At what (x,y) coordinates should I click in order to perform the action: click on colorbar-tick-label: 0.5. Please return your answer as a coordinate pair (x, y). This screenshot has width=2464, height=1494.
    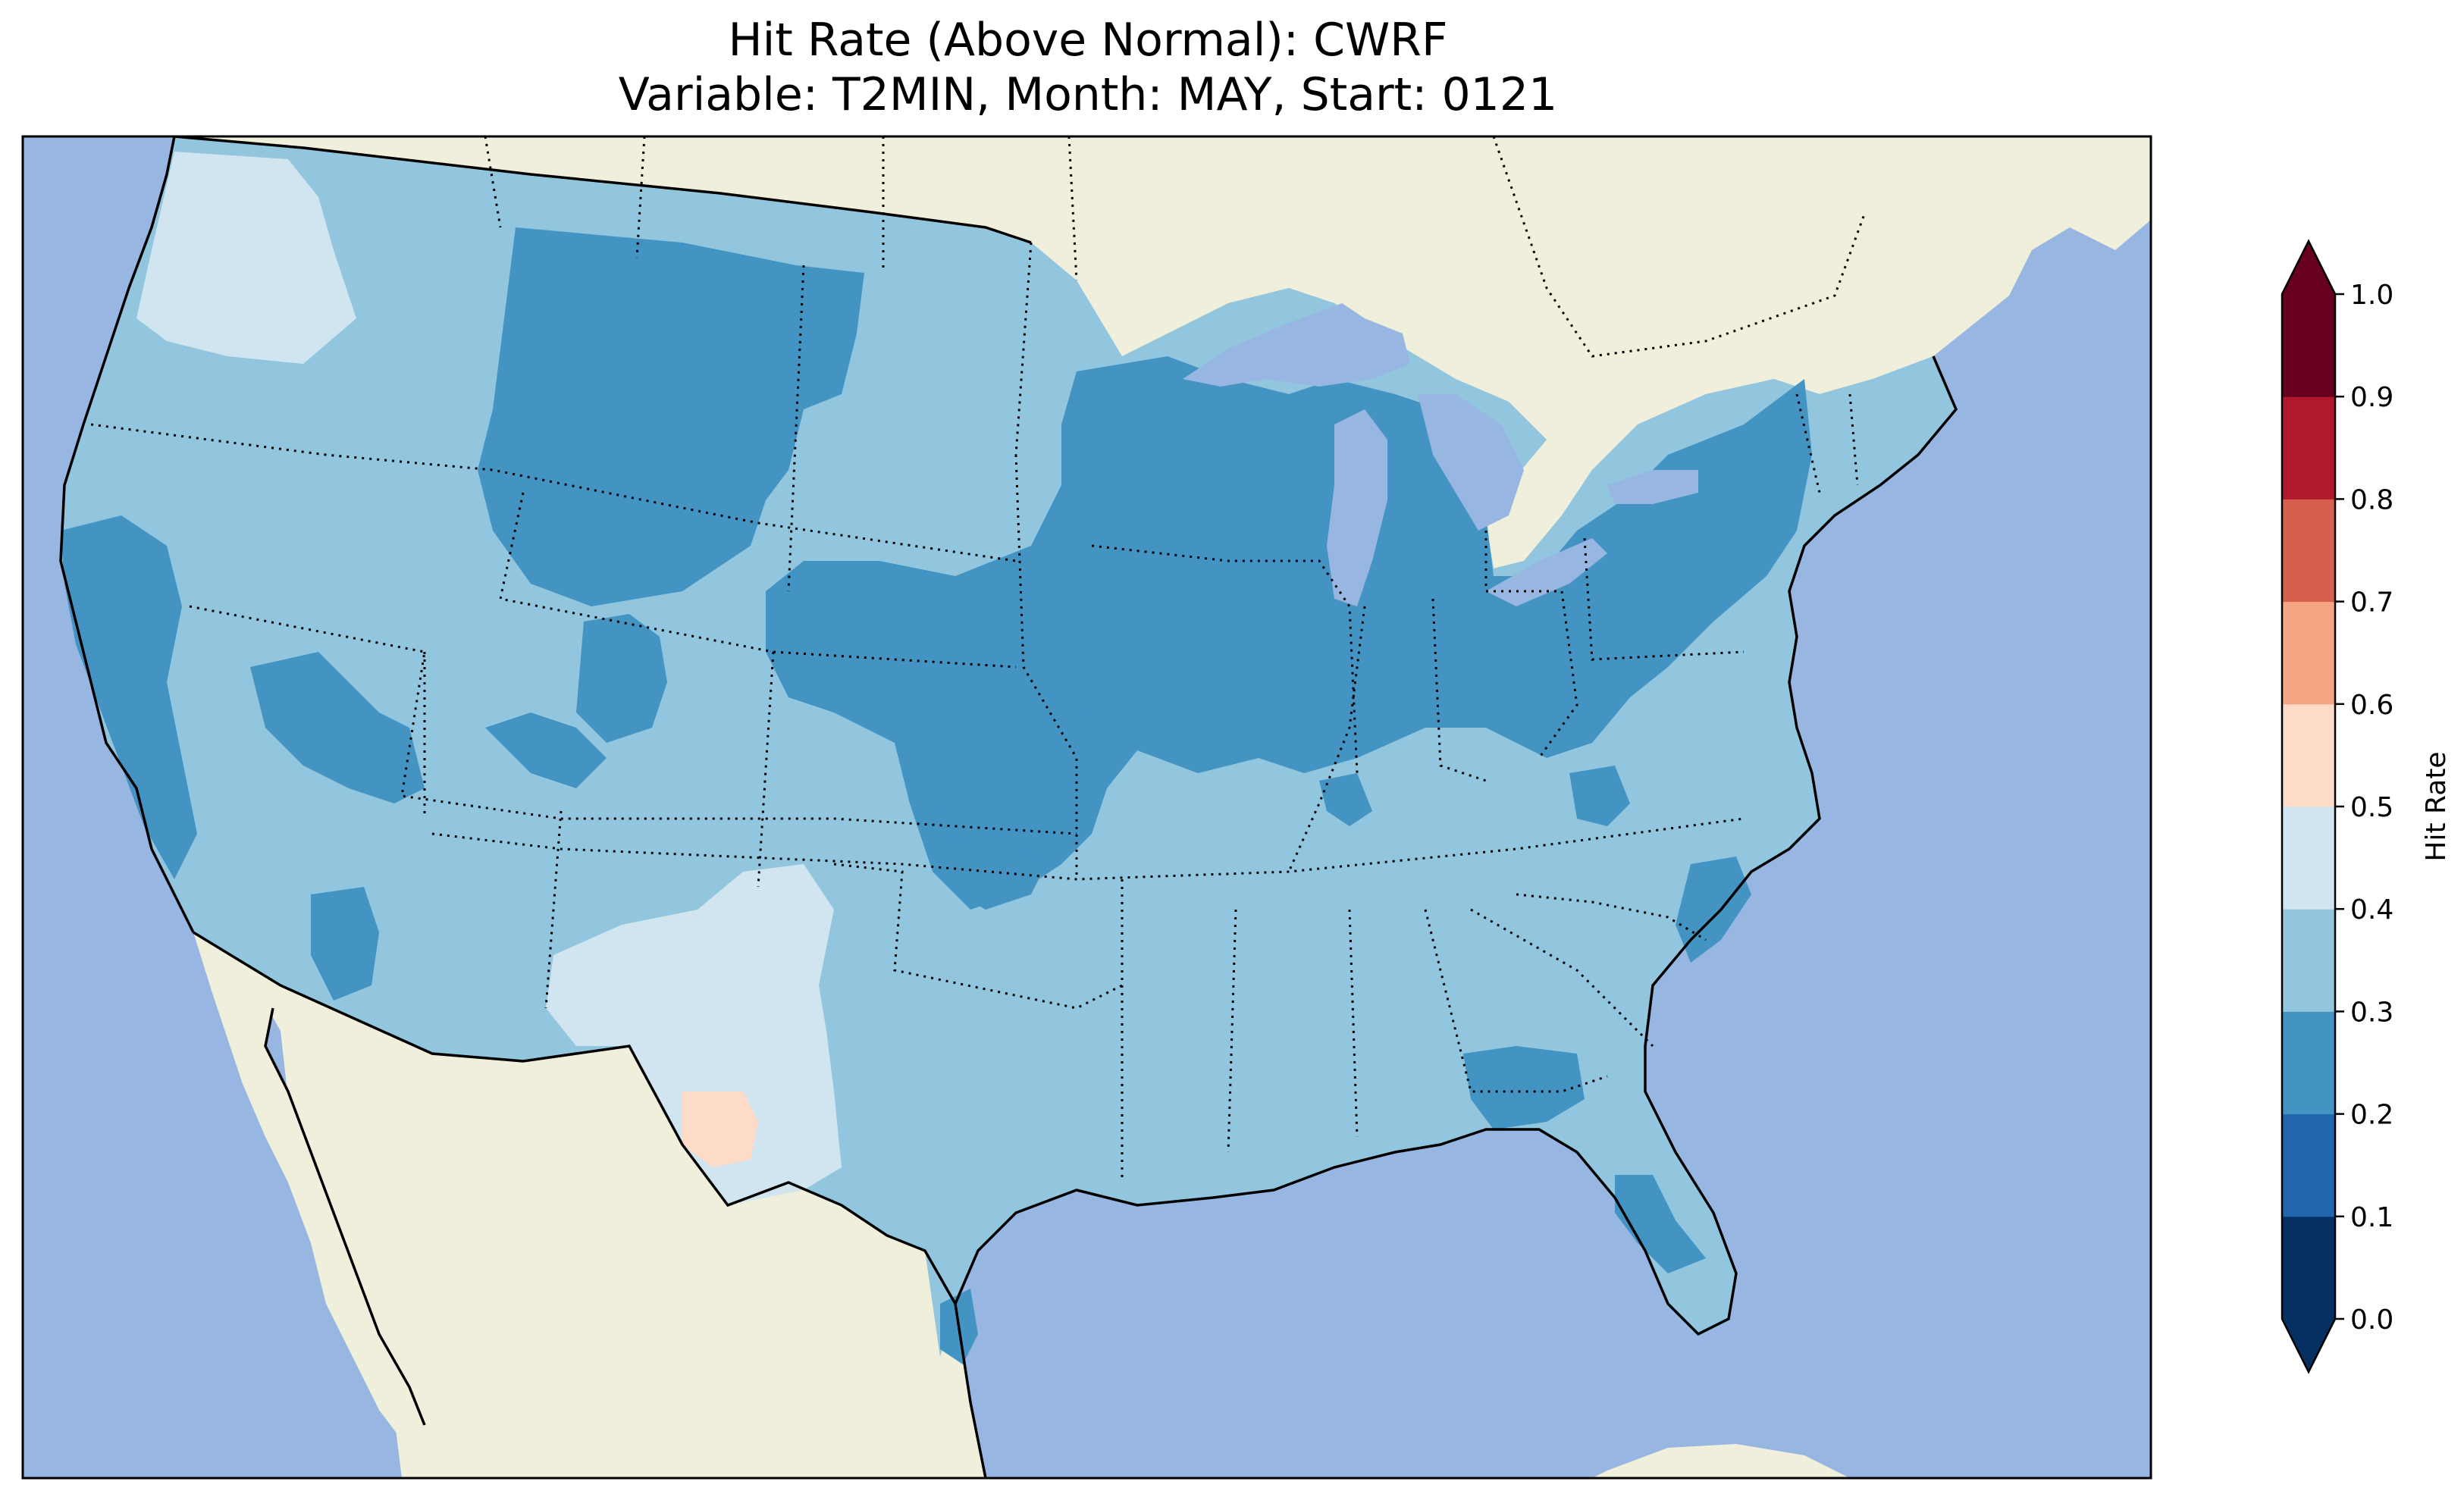
    Looking at the image, I should click on (2371, 807).